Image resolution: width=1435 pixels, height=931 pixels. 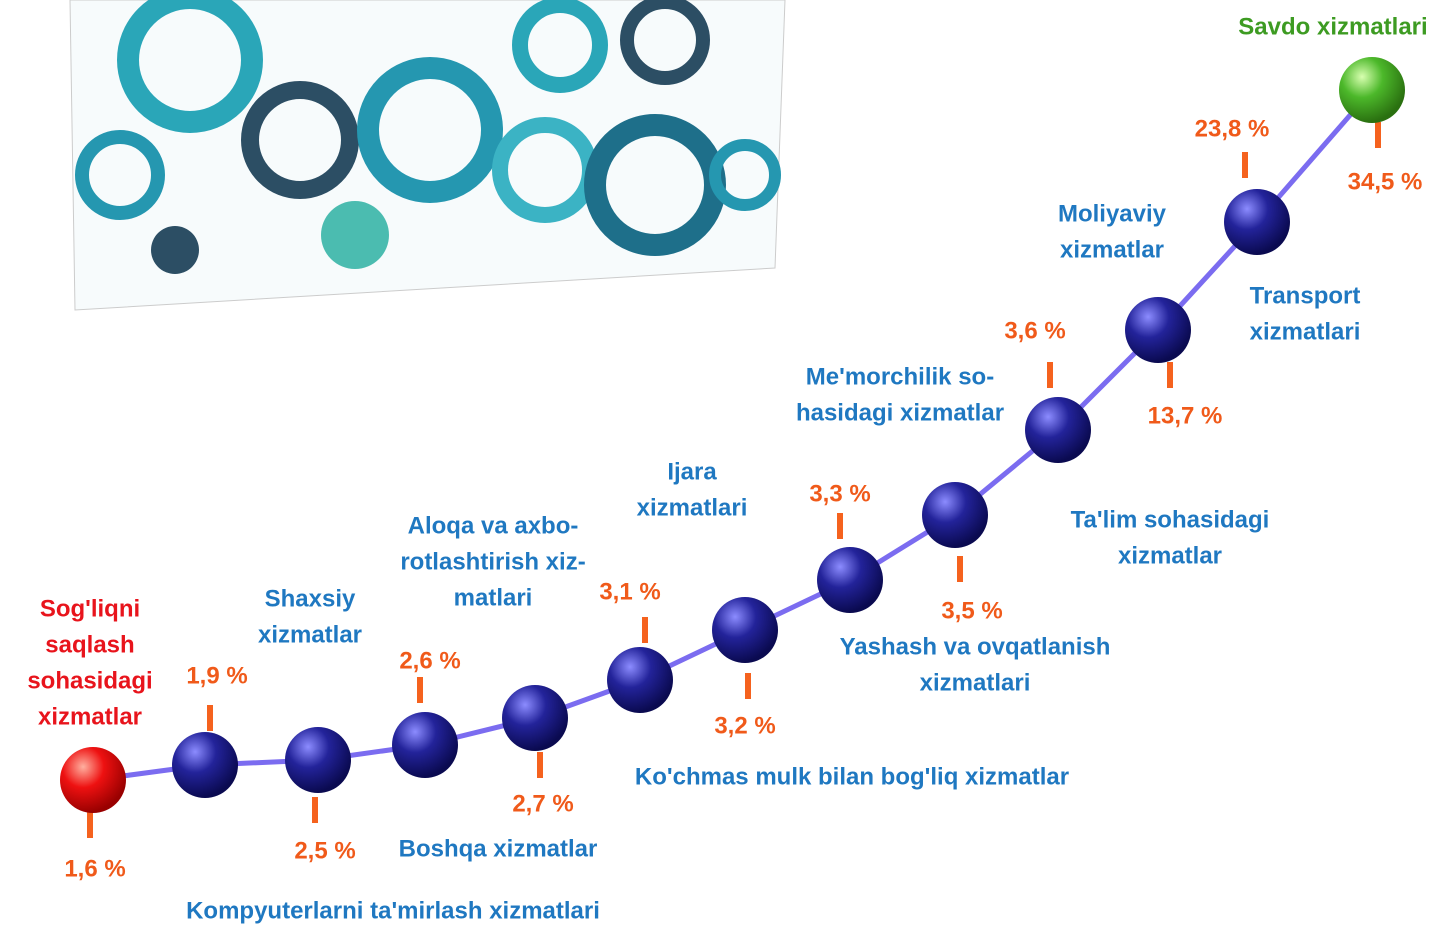 What do you see at coordinates (1112, 213) in the screenshot?
I see `label: Moliyaviy` at bounding box center [1112, 213].